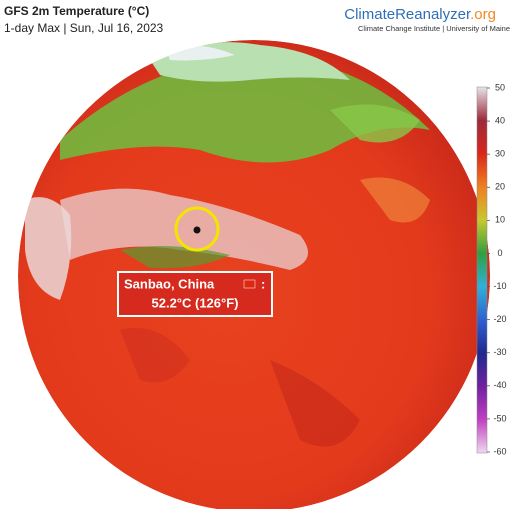 The image size is (513, 509). I want to click on colorbar-tick-label: -20, so click(499, 319).